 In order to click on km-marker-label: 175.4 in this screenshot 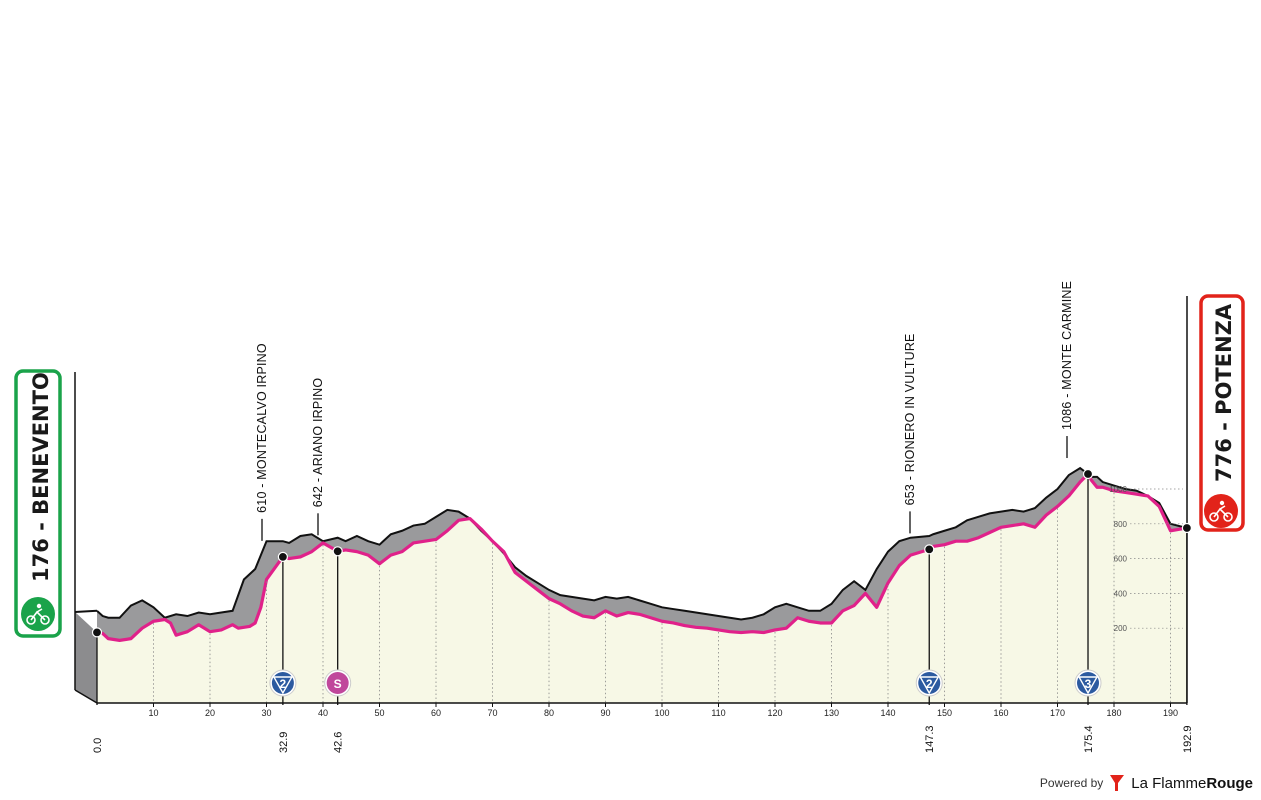, I will do `click(1089, 739)`.